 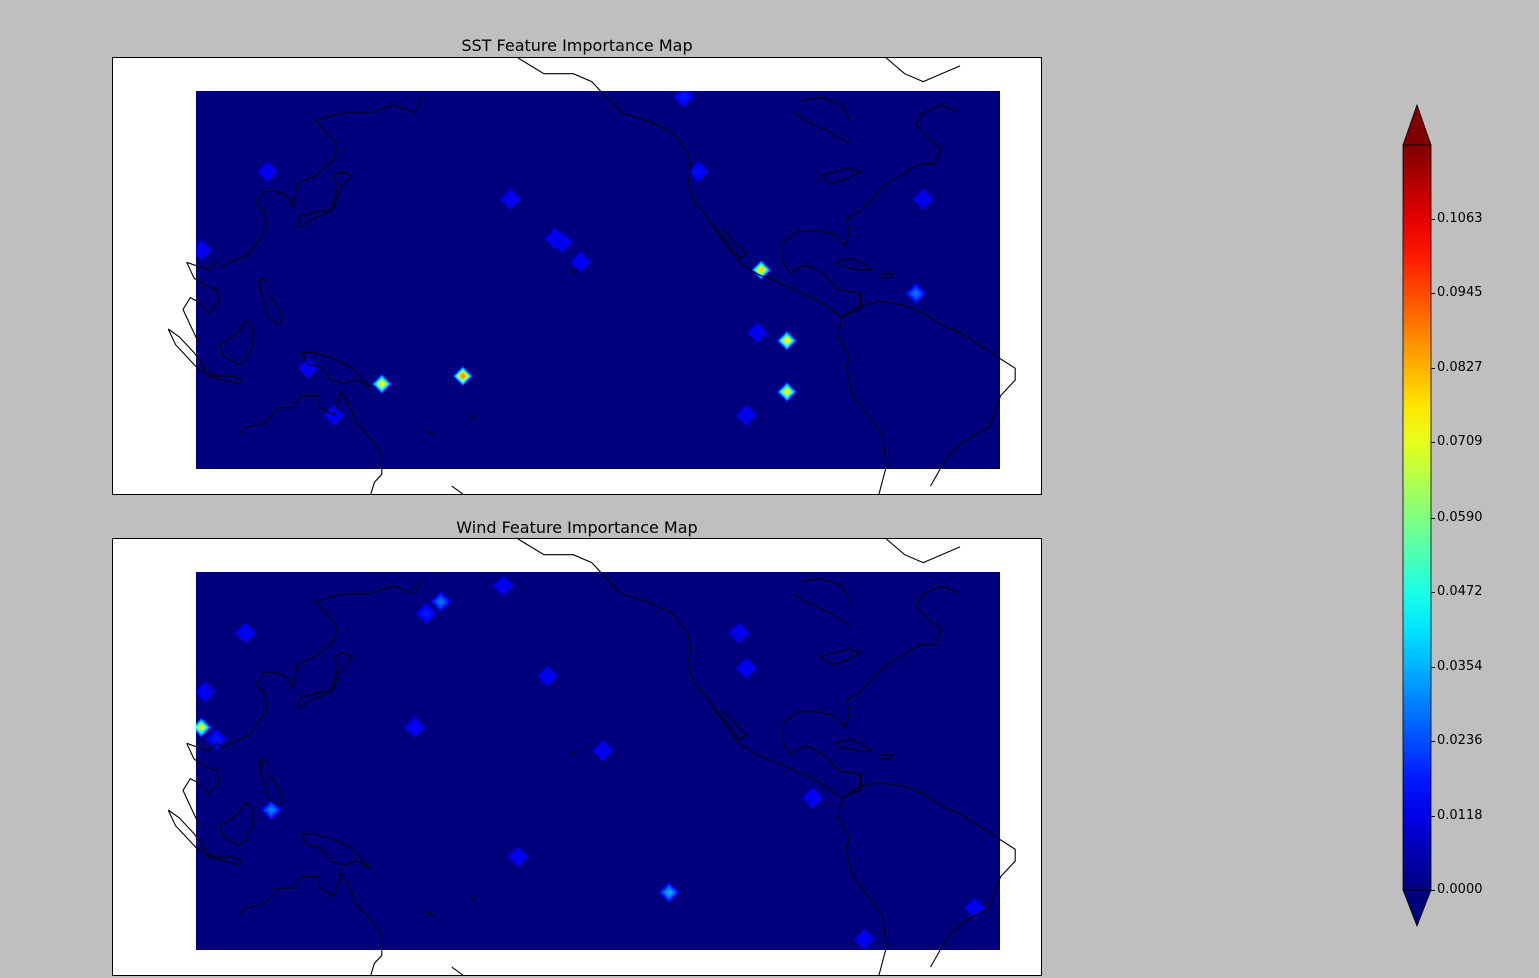 I want to click on colorbar-extend-min, so click(x=1417, y=908).